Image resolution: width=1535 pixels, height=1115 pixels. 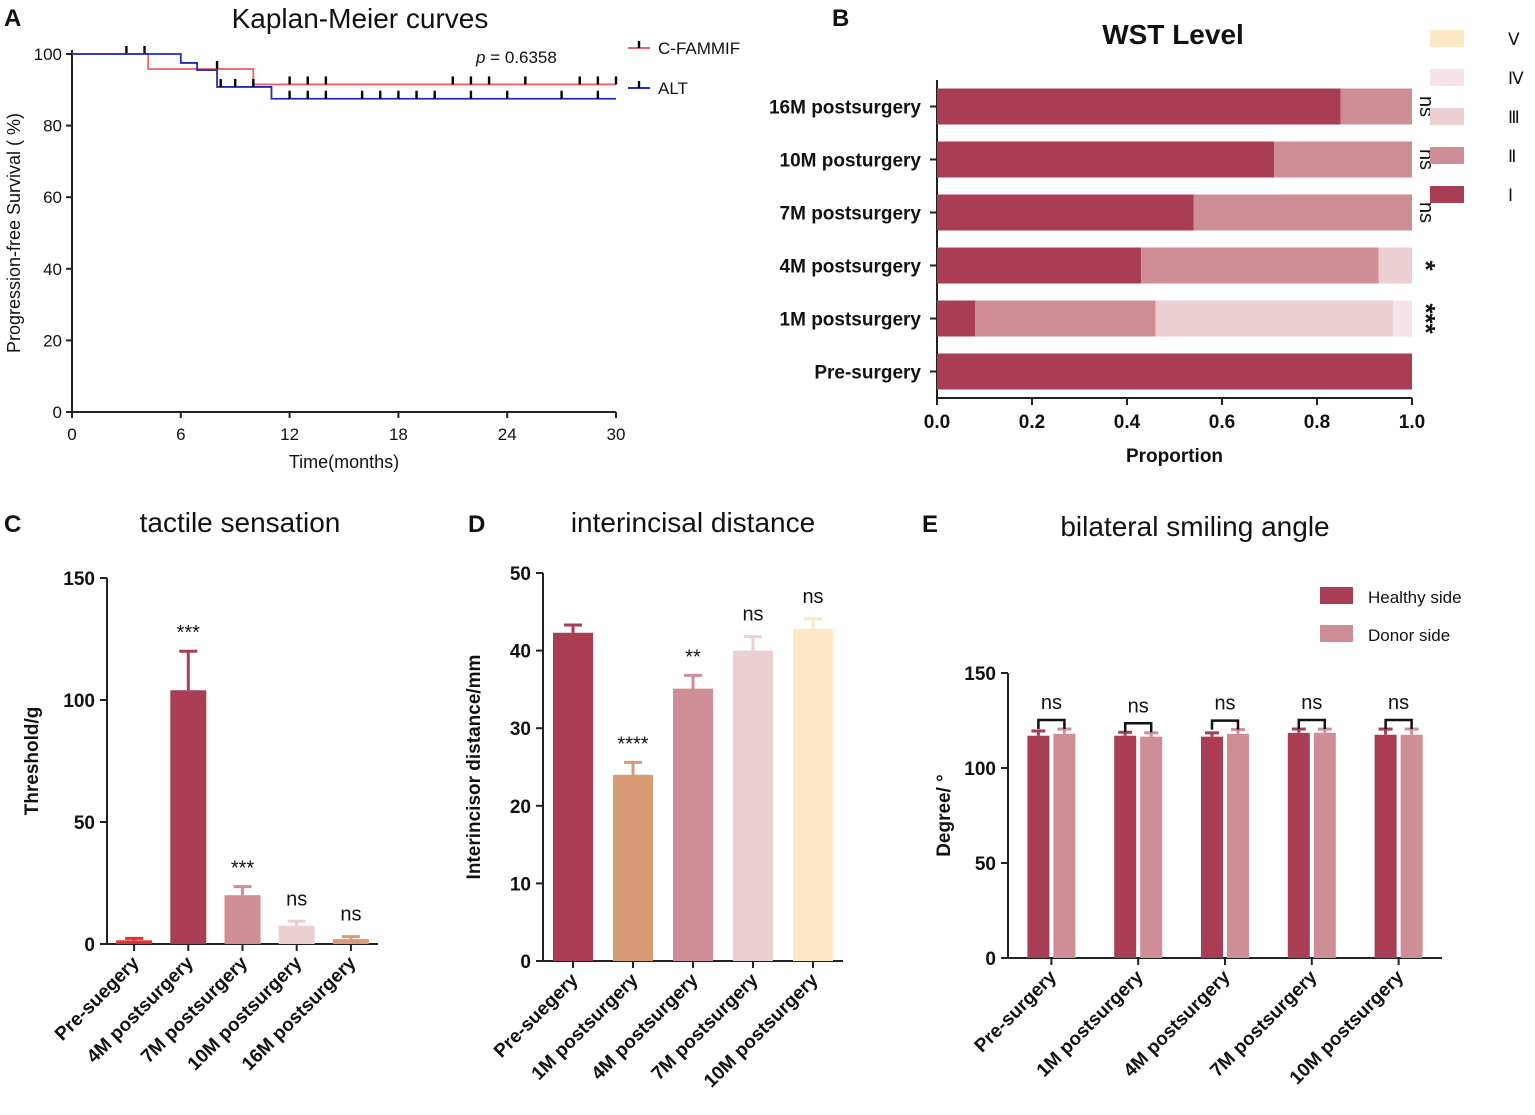 What do you see at coordinates (753, 805) in the screenshot?
I see `bar-7m-postsurgery` at bounding box center [753, 805].